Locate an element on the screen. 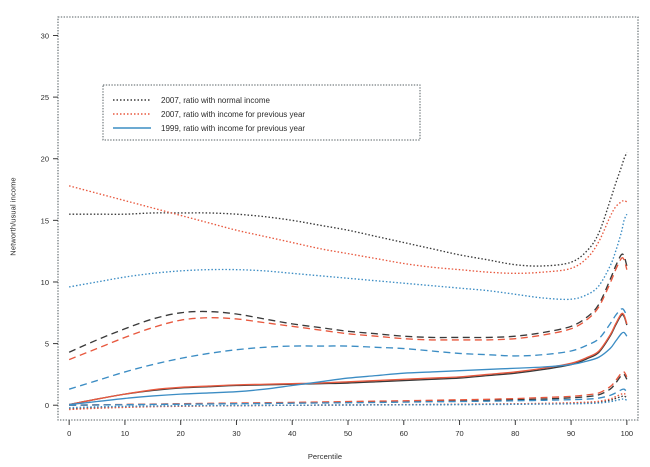 This screenshot has height=467, width=650. y-tick-label: 0 is located at coordinates (47, 405).